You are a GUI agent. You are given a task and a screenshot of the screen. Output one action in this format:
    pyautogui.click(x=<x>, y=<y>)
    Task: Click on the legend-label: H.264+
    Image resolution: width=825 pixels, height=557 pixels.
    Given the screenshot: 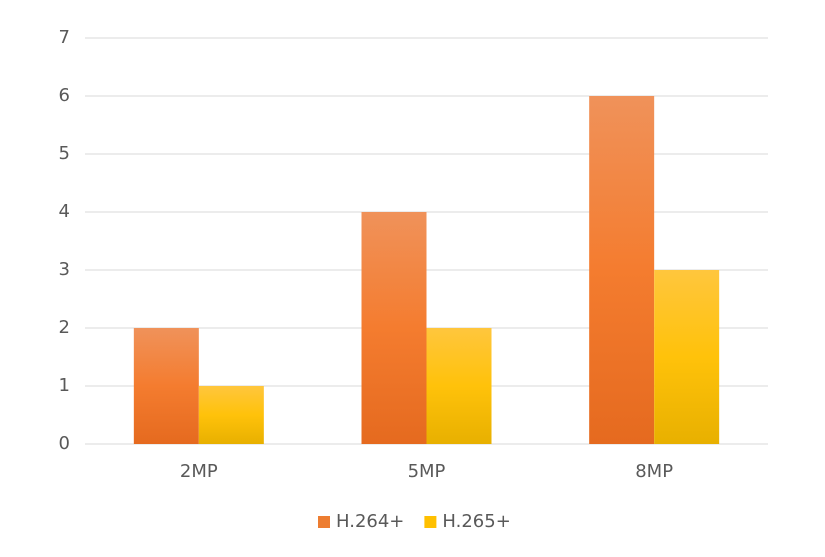 What is the action you would take?
    pyautogui.click(x=370, y=521)
    